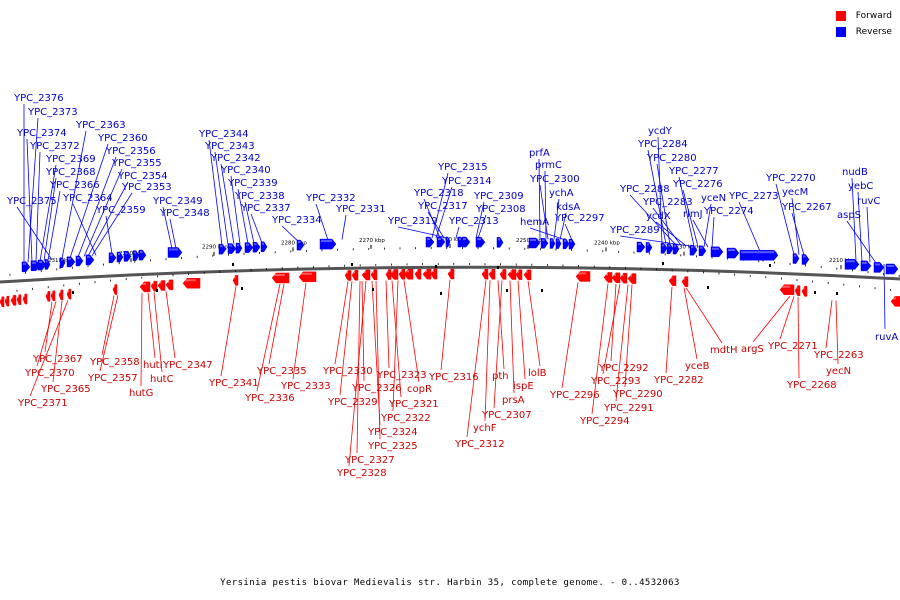 This screenshot has height=600, width=900. Describe the element at coordinates (697, 366) in the screenshot. I see `gene-label: yceB` at that location.